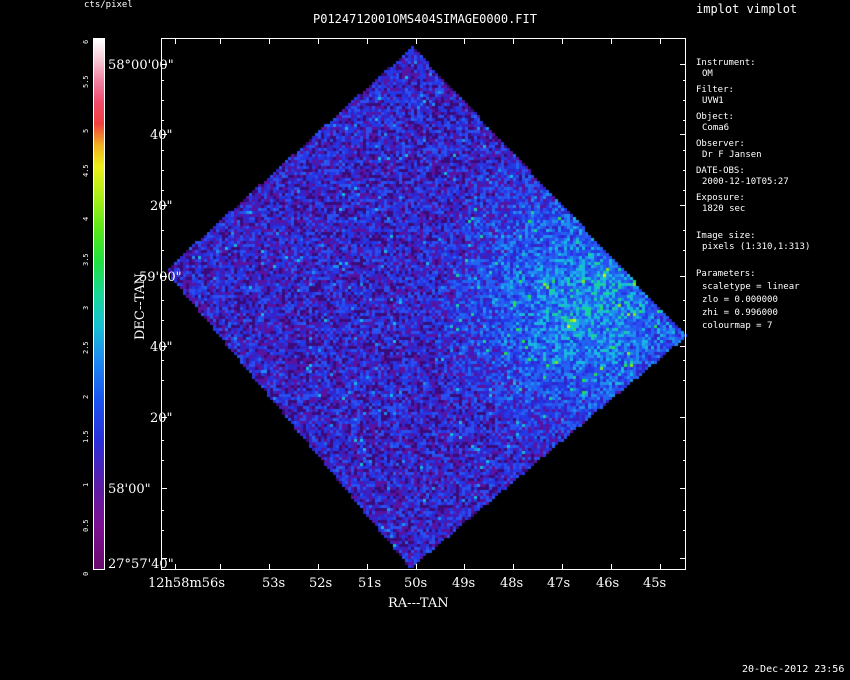 This screenshot has height=680, width=850. Describe the element at coordinates (726, 236) in the screenshot. I see `image-size-label: Image size:` at that location.